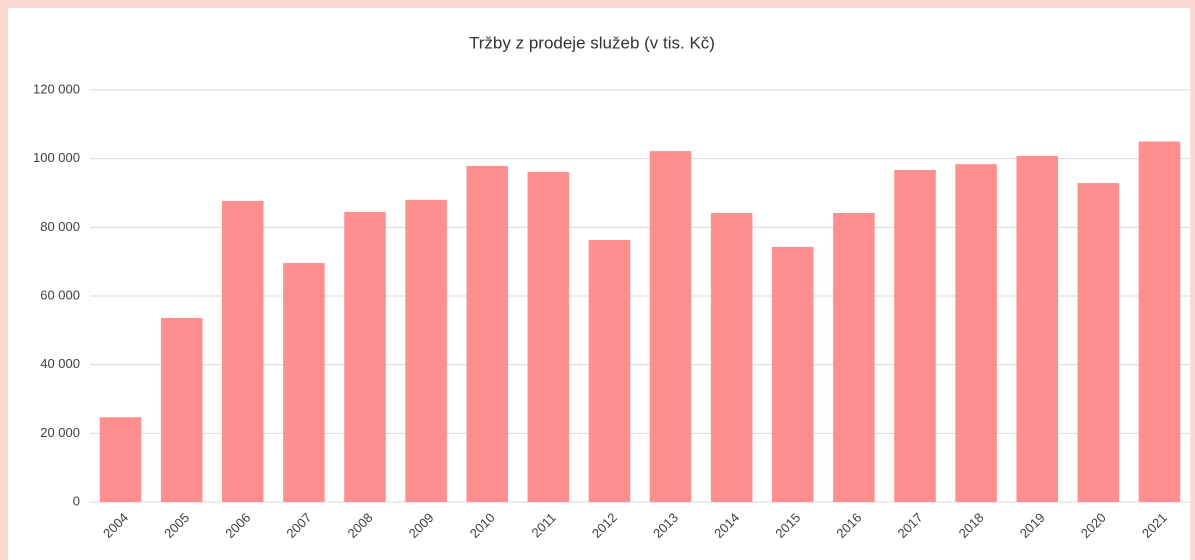 The image size is (1195, 560). Describe the element at coordinates (592, 42) in the screenshot. I see `chart-title: Tržby z prodeje služeb (v tis. Kč)` at that location.